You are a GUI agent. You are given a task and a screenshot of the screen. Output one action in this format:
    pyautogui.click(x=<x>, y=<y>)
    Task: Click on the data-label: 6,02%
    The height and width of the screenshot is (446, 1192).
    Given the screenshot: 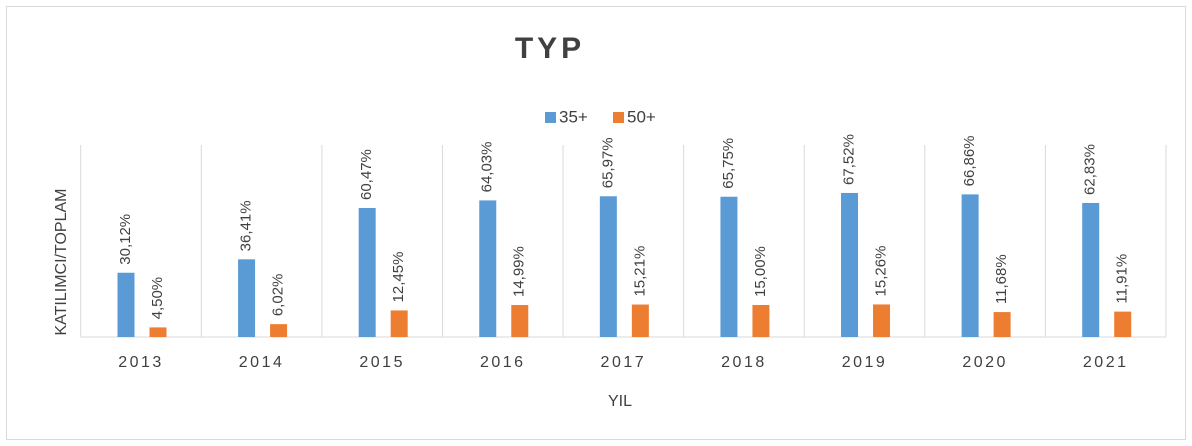 What is the action you would take?
    pyautogui.click(x=278, y=295)
    